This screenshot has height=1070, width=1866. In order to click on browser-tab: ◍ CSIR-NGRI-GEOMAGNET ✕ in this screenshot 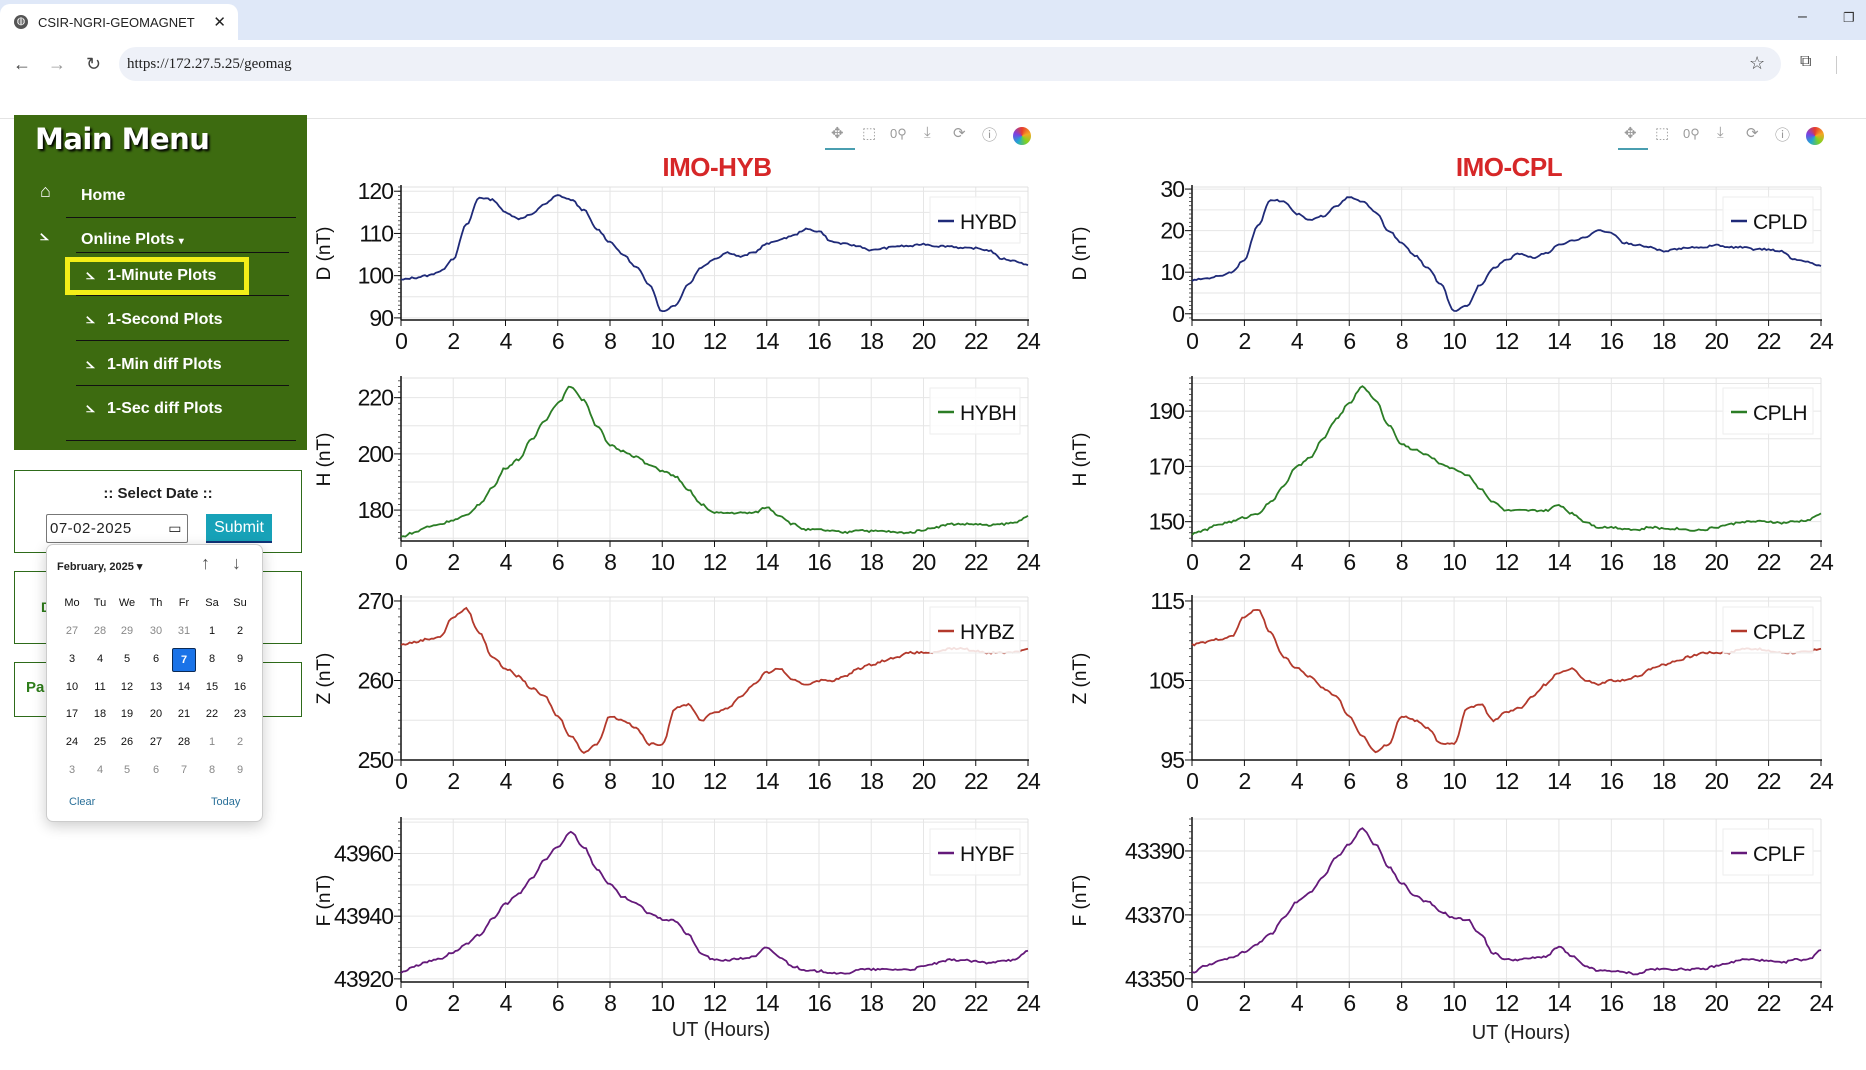, I will do `click(119, 22)`.